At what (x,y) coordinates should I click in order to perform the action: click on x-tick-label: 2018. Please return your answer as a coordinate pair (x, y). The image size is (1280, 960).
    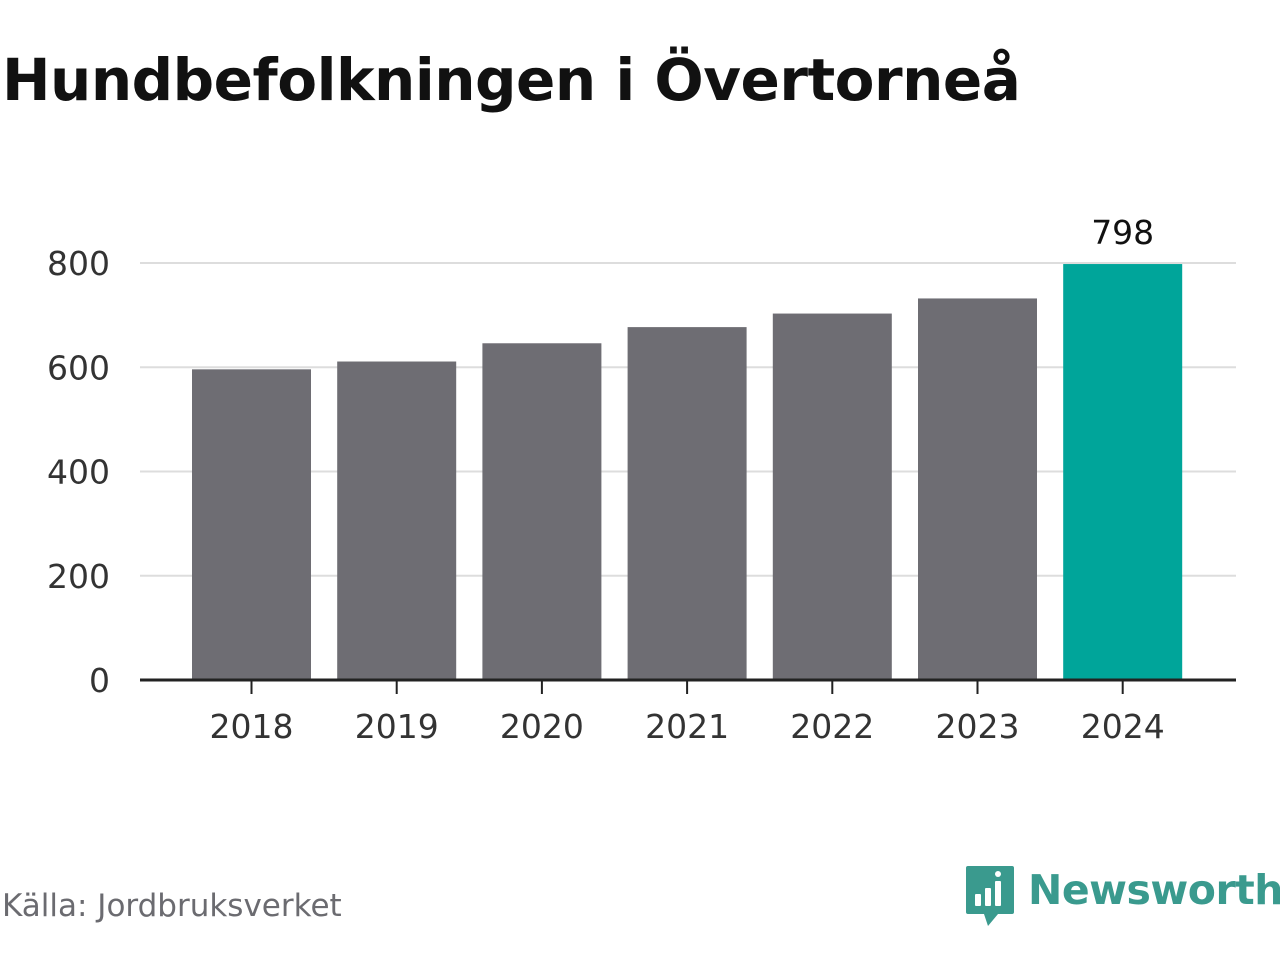
    Looking at the image, I should click on (252, 726).